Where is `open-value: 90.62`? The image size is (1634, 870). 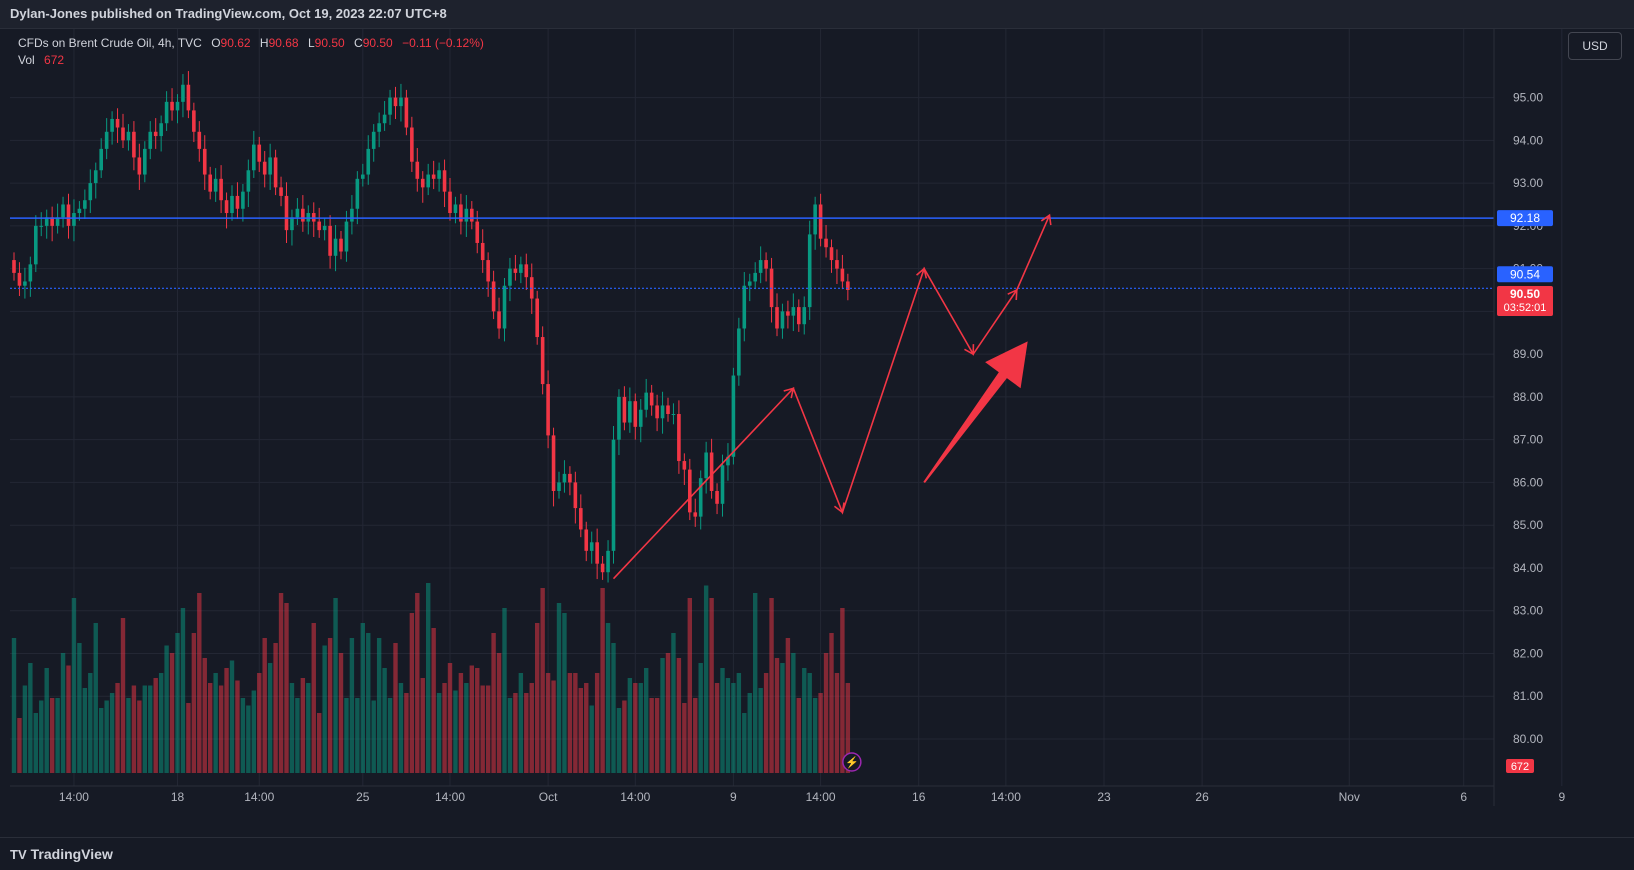
open-value: 90.62 is located at coordinates (235, 43).